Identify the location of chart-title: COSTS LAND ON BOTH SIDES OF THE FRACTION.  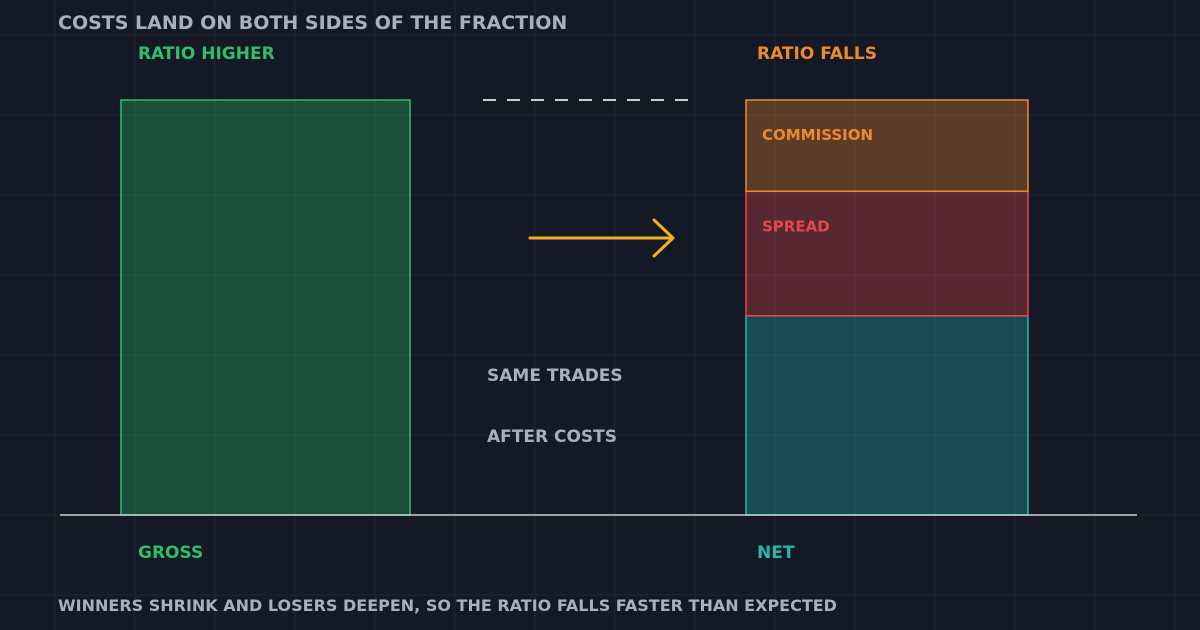
(312, 23).